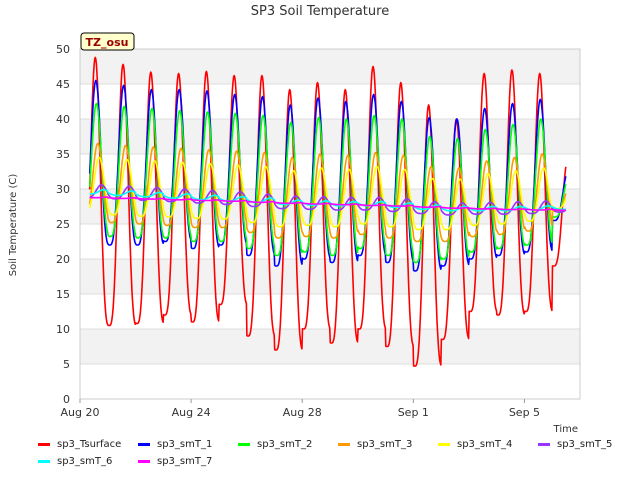 The width and height of the screenshot is (640, 480). I want to click on legend-label: sp3_smT_1, so click(185, 444).